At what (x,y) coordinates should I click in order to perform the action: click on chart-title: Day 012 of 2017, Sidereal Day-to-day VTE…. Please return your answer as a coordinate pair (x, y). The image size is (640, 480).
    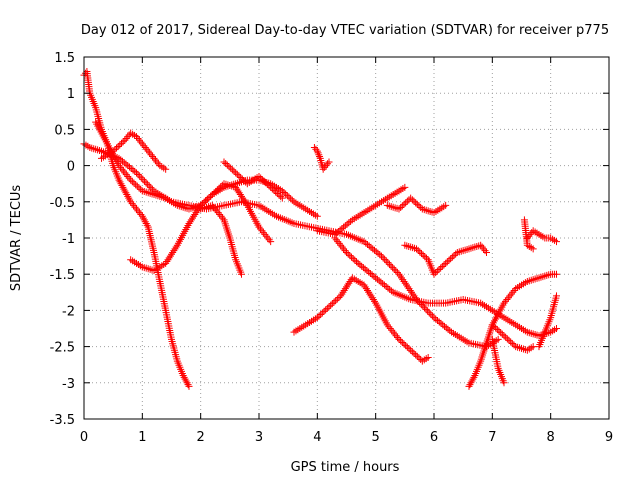
    Looking at the image, I should click on (345, 30).